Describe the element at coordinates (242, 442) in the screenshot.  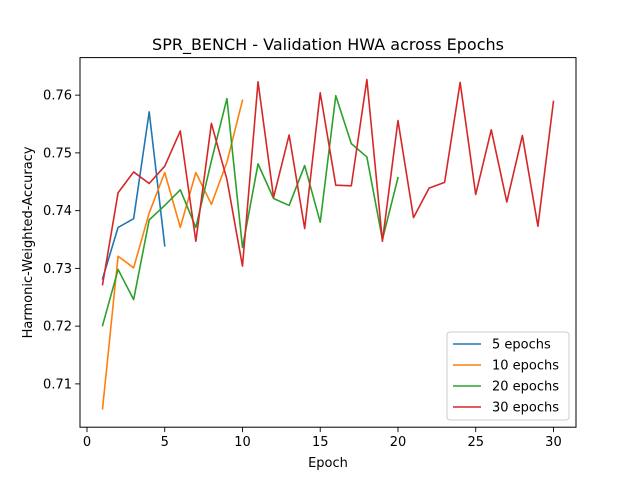
I see `x-tick-label: 10` at that location.